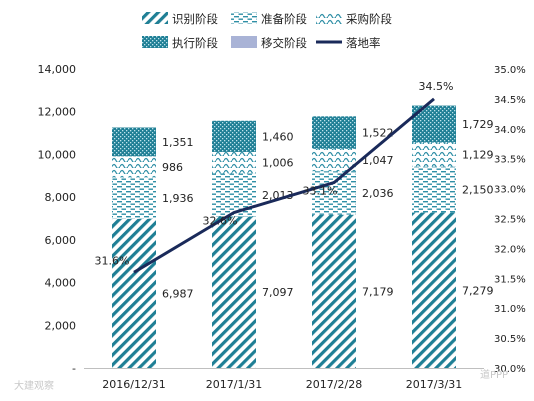 The height and width of the screenshot is (401, 534). What do you see at coordinates (178, 142) in the screenshot?
I see `bar-label-exec: 1,351` at bounding box center [178, 142].